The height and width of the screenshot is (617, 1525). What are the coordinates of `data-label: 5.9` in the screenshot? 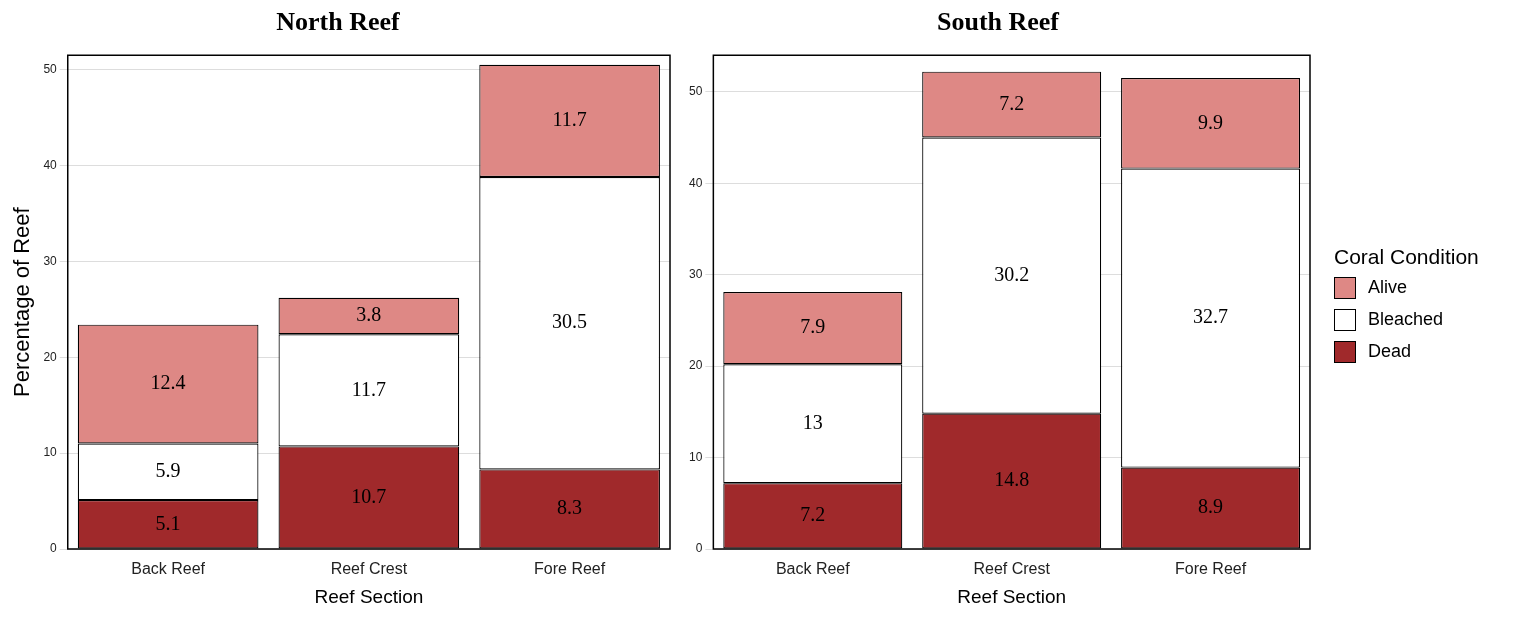 It's located at (168, 470).